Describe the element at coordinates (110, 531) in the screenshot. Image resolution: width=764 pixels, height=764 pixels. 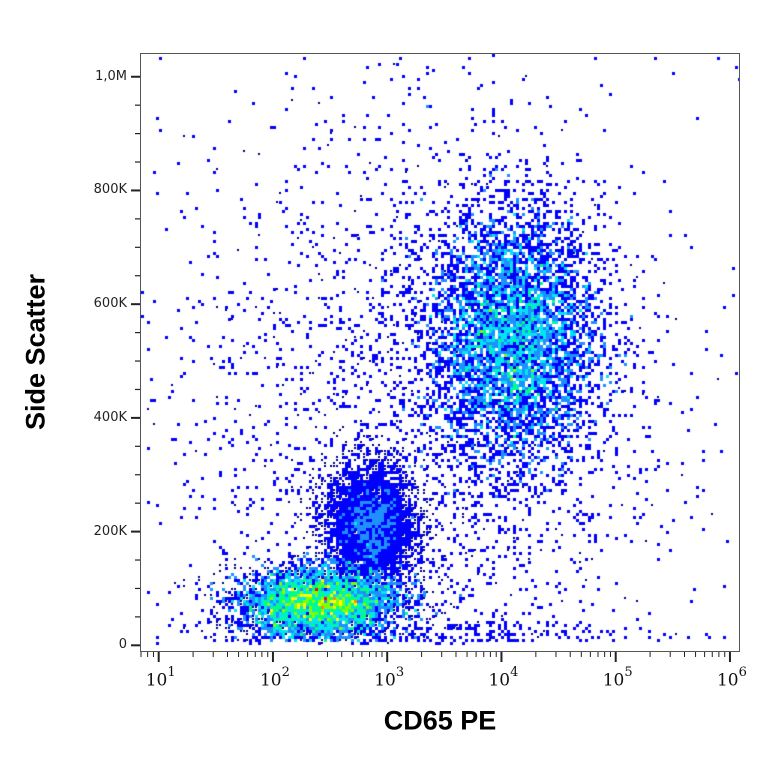
I see `y-tick-label: 200K` at that location.